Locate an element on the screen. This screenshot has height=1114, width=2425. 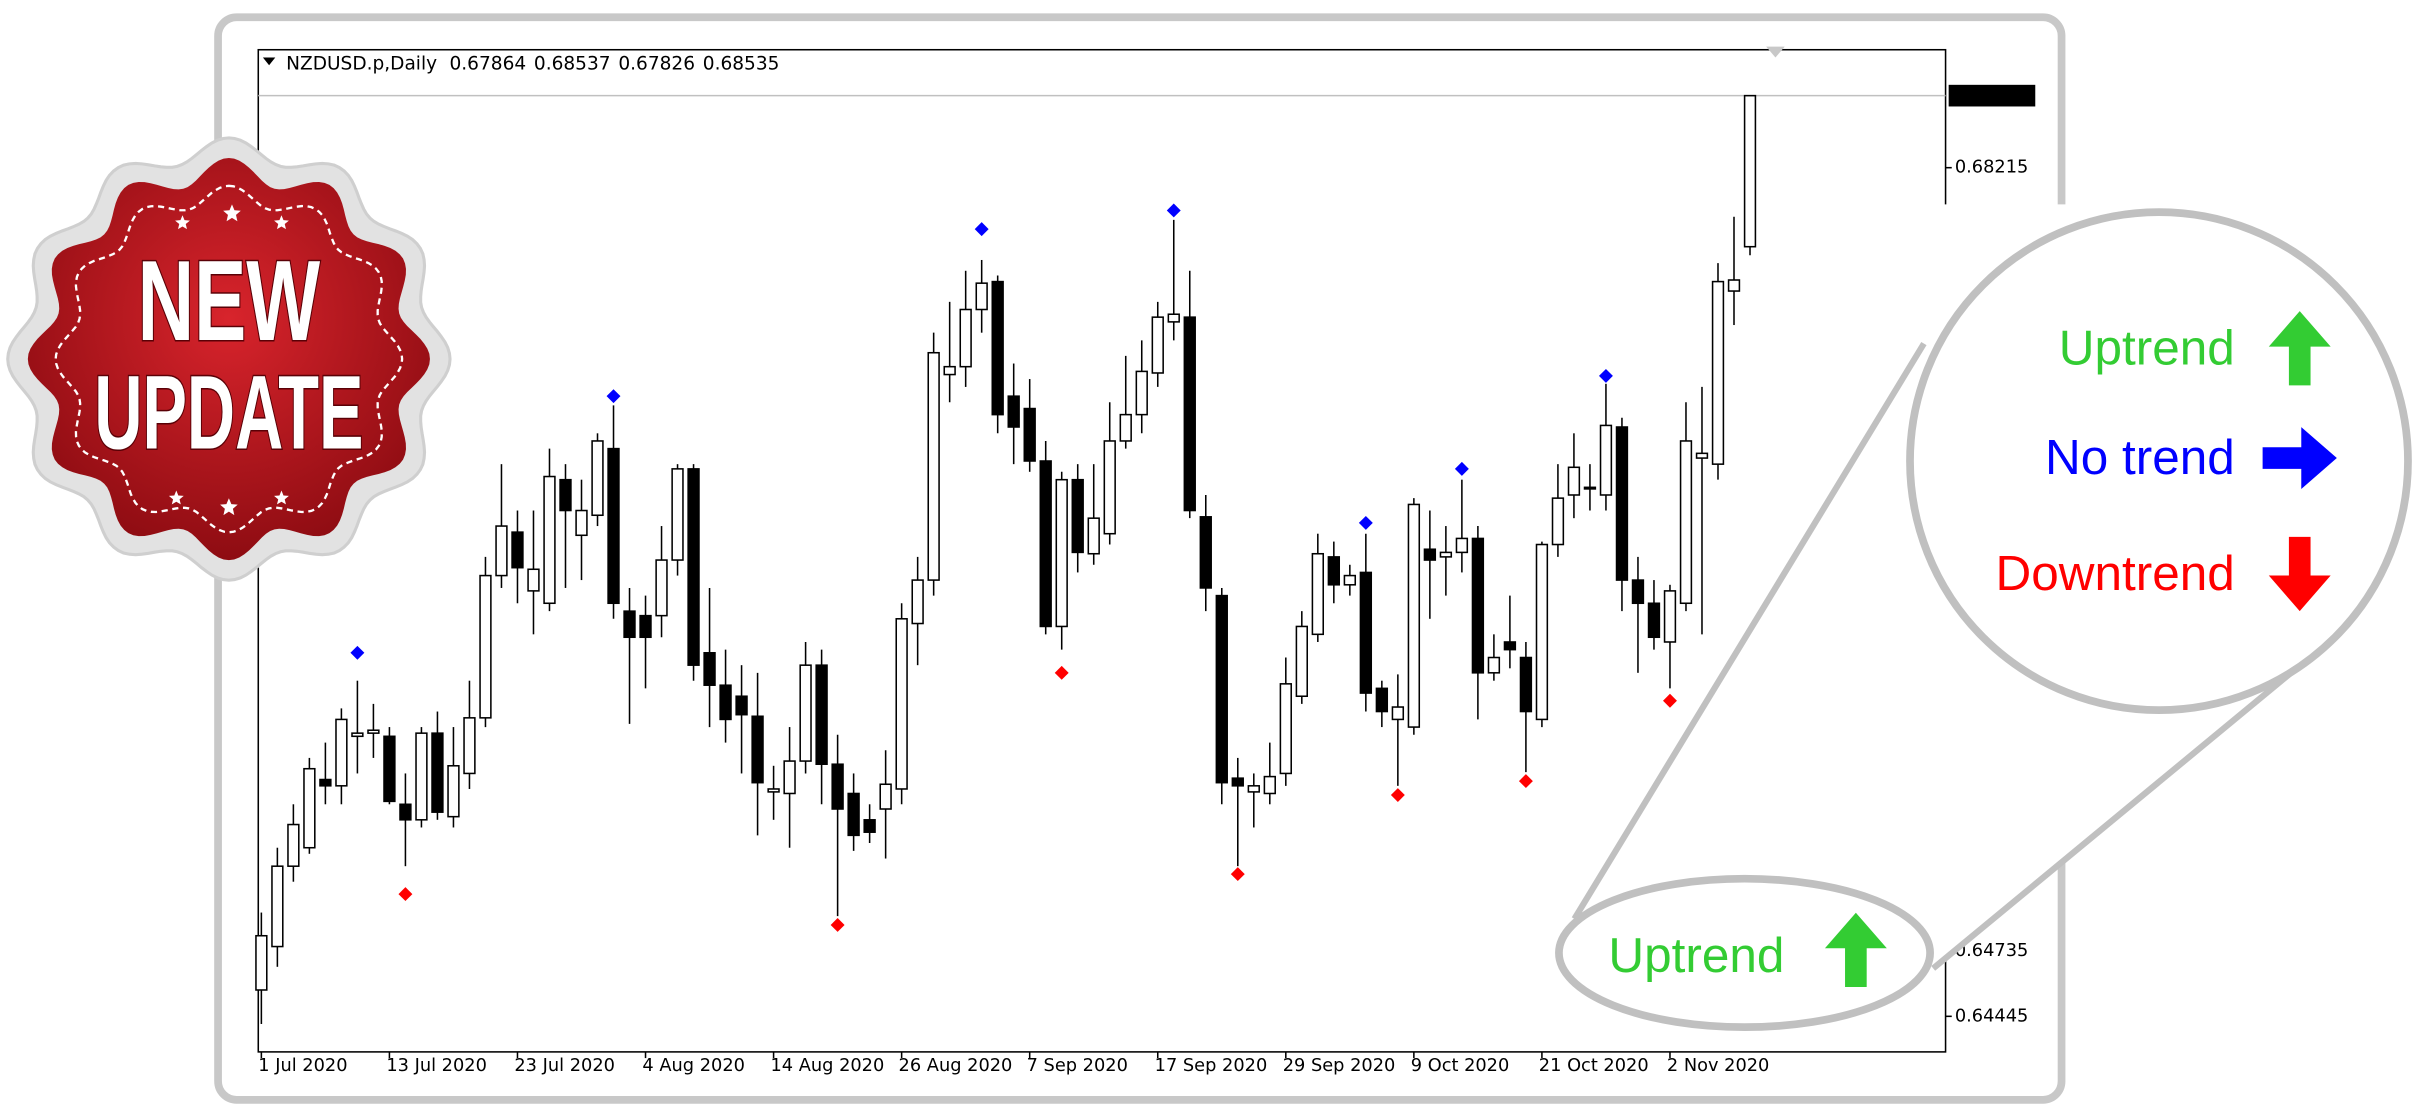
x-tick-label: 2 Nov 2020 is located at coordinates (1718, 1065).